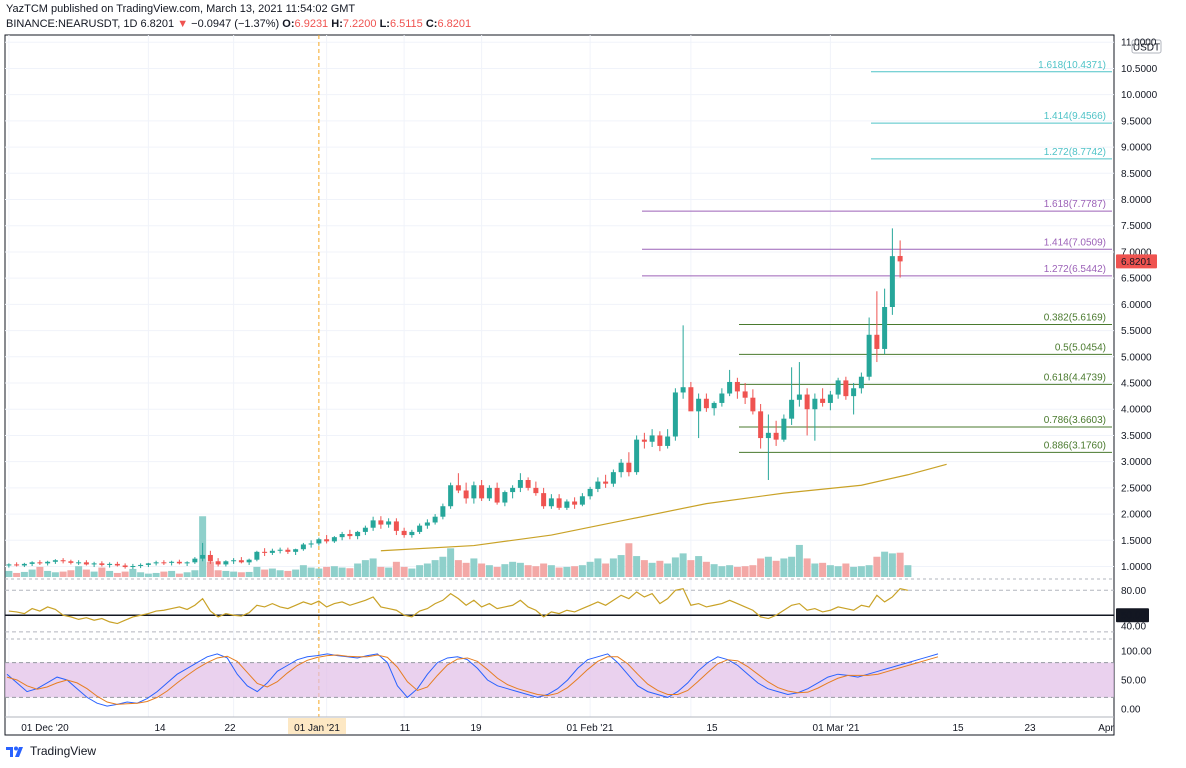 This screenshot has height=768, width=1186. Describe the element at coordinates (51, 751) in the screenshot. I see `footer-brand: TradingView` at that location.